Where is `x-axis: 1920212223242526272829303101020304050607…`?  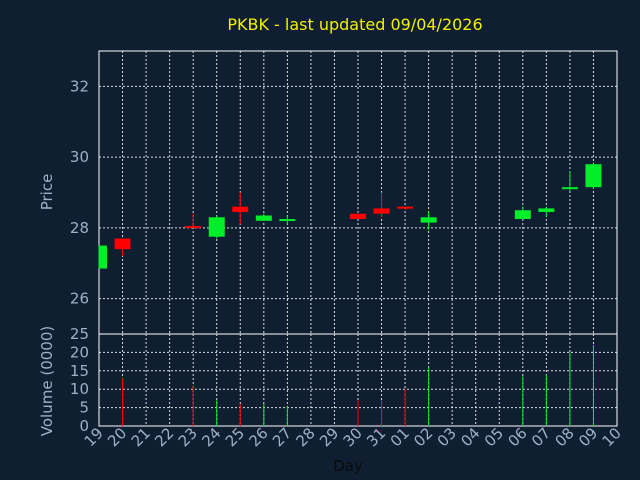 x-axis: 1920212223242526272829303101020304050607… is located at coordinates (353, 437).